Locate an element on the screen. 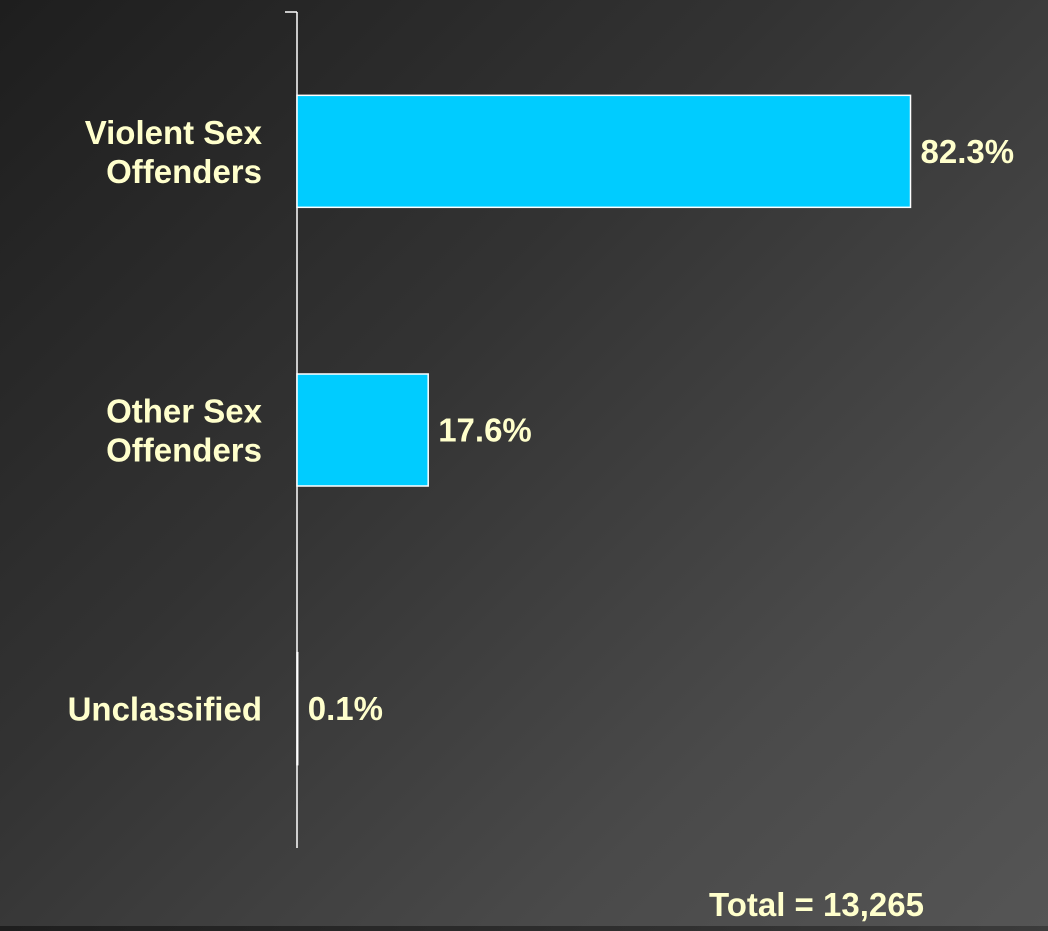 This screenshot has height=931, width=1048. value-label-3: 0.1% is located at coordinates (345, 708).